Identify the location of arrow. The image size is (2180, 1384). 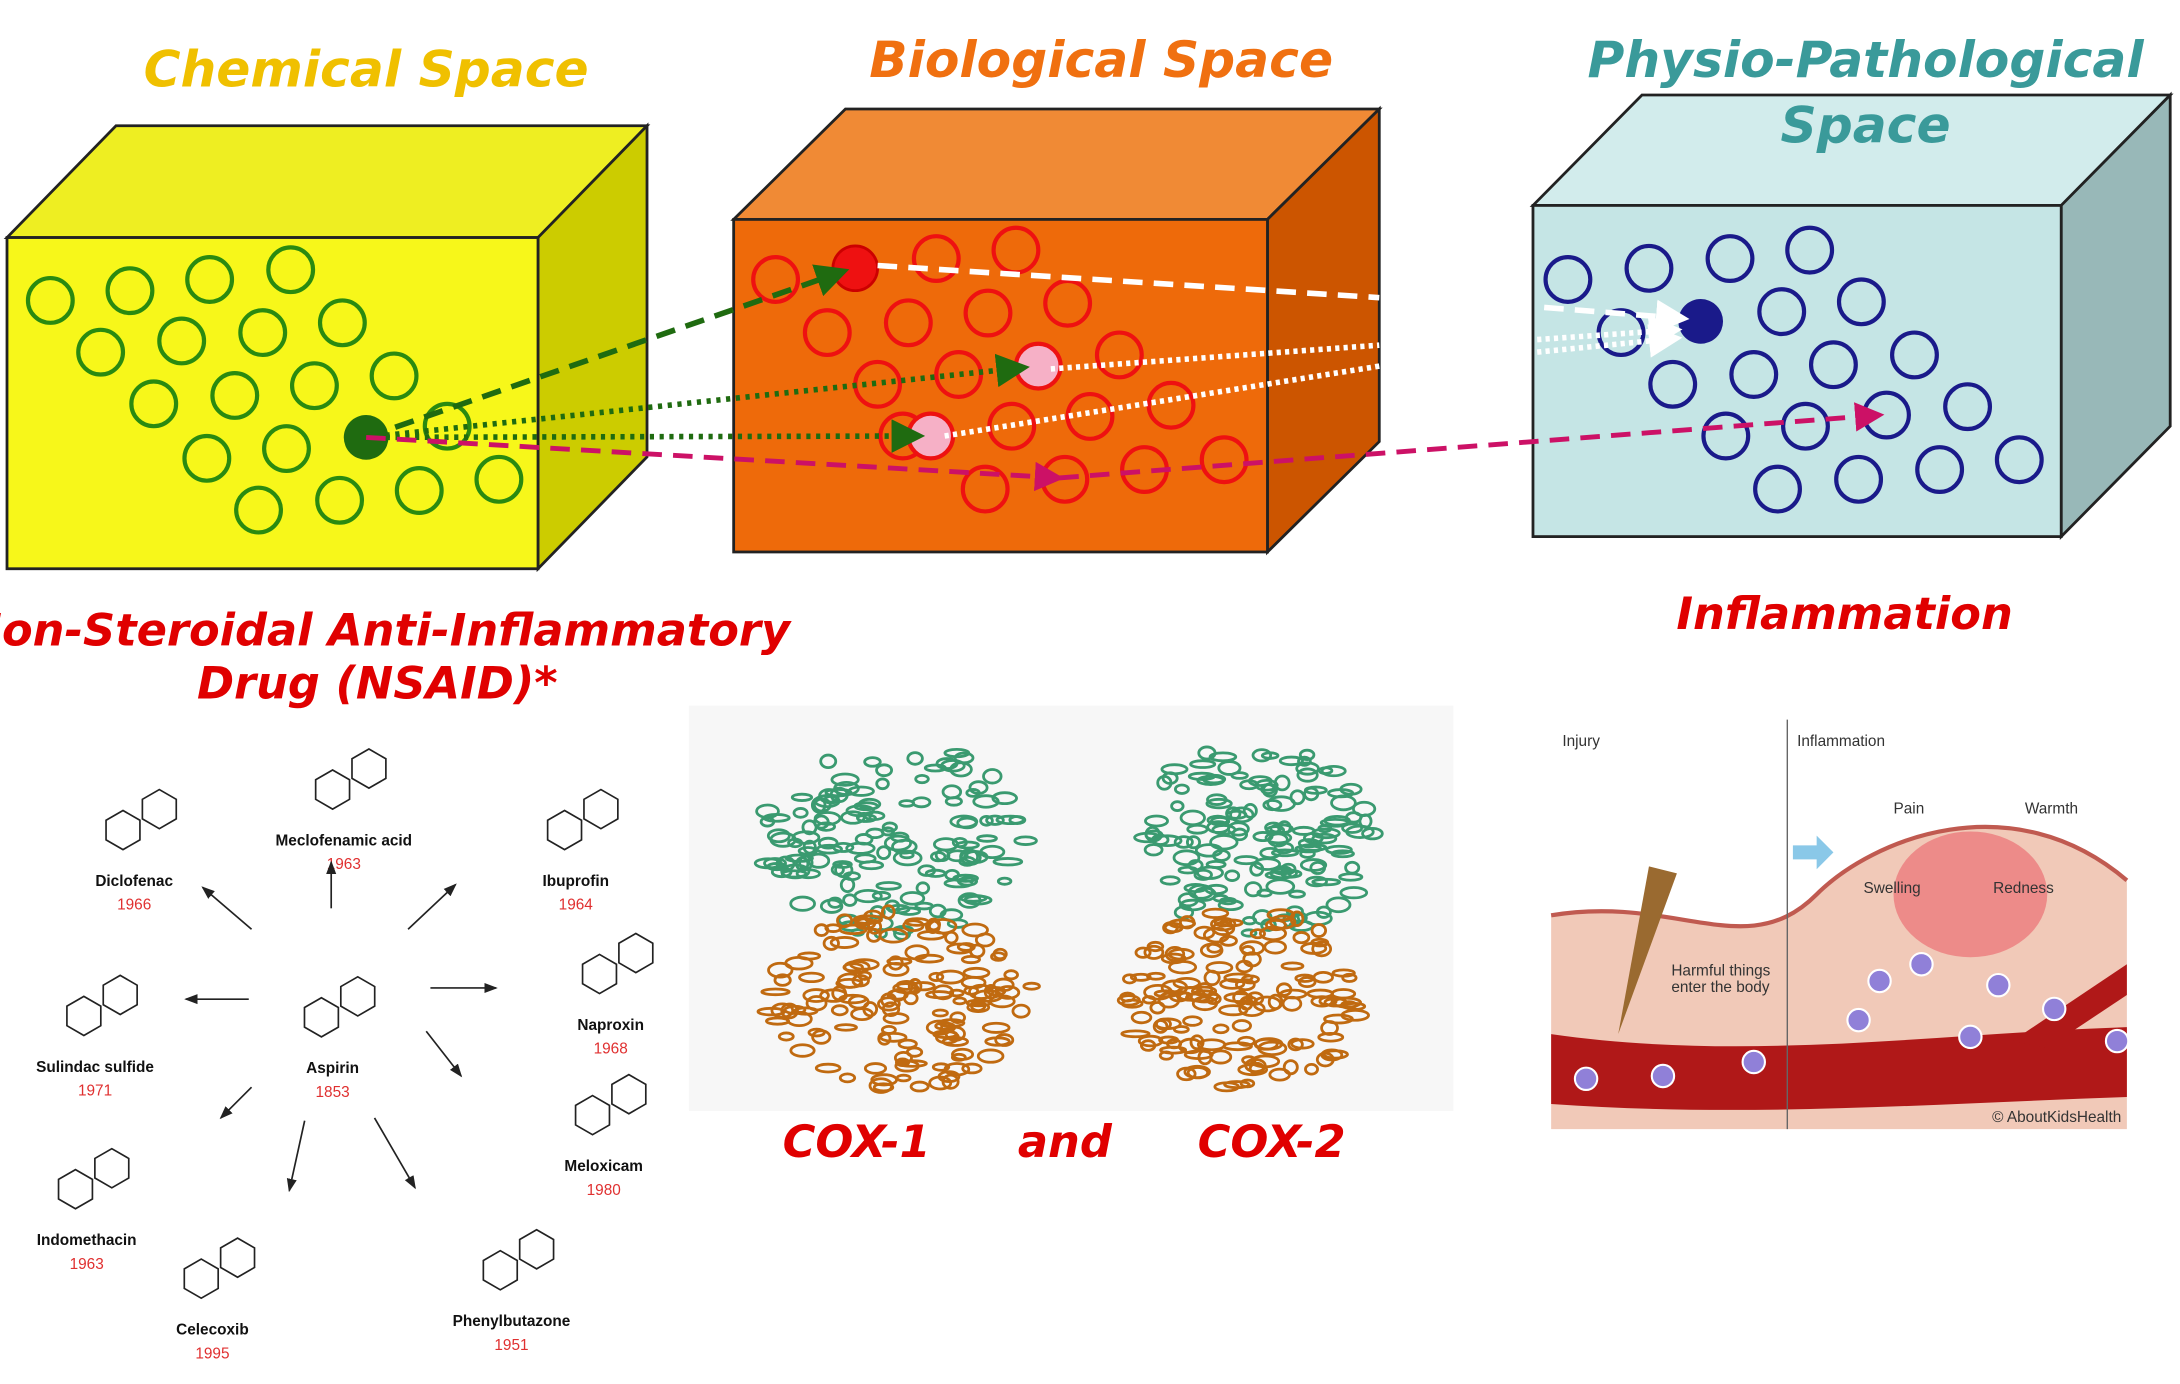
(1813, 852).